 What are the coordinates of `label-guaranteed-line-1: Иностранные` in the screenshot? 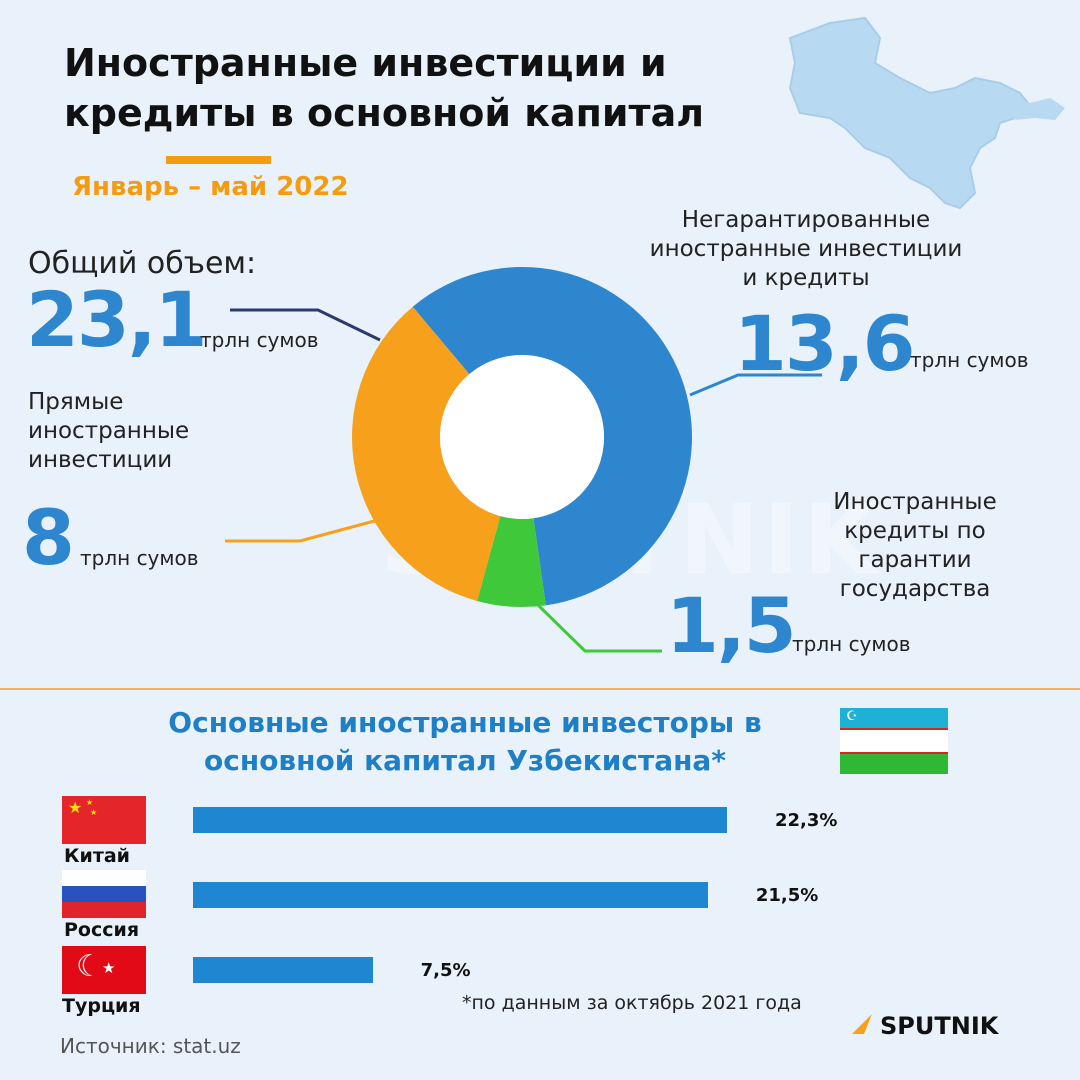 It's located at (915, 502).